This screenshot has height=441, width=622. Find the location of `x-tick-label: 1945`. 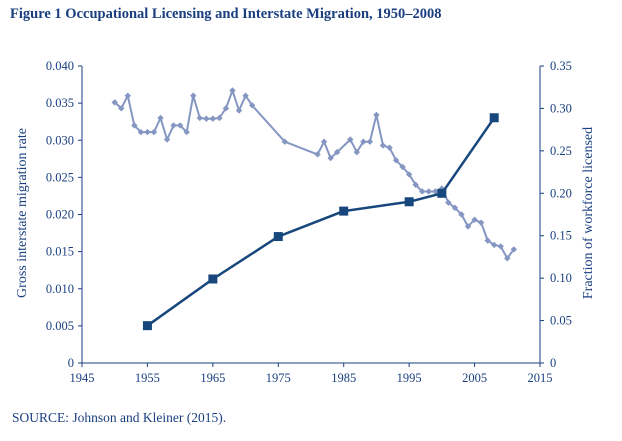

x-tick-label: 1945 is located at coordinates (82, 378).